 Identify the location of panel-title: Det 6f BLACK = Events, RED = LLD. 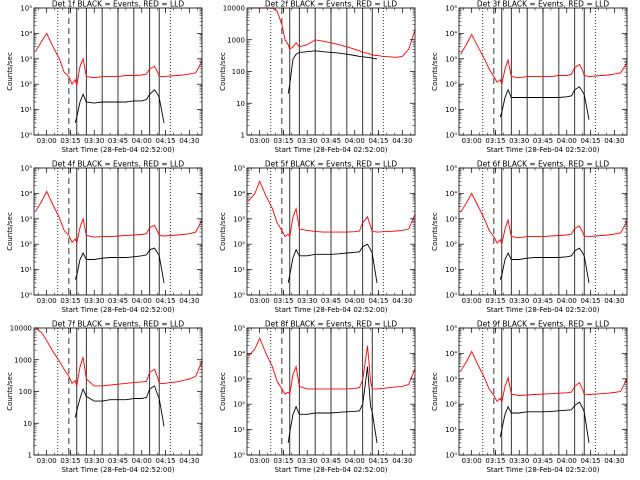
(543, 164).